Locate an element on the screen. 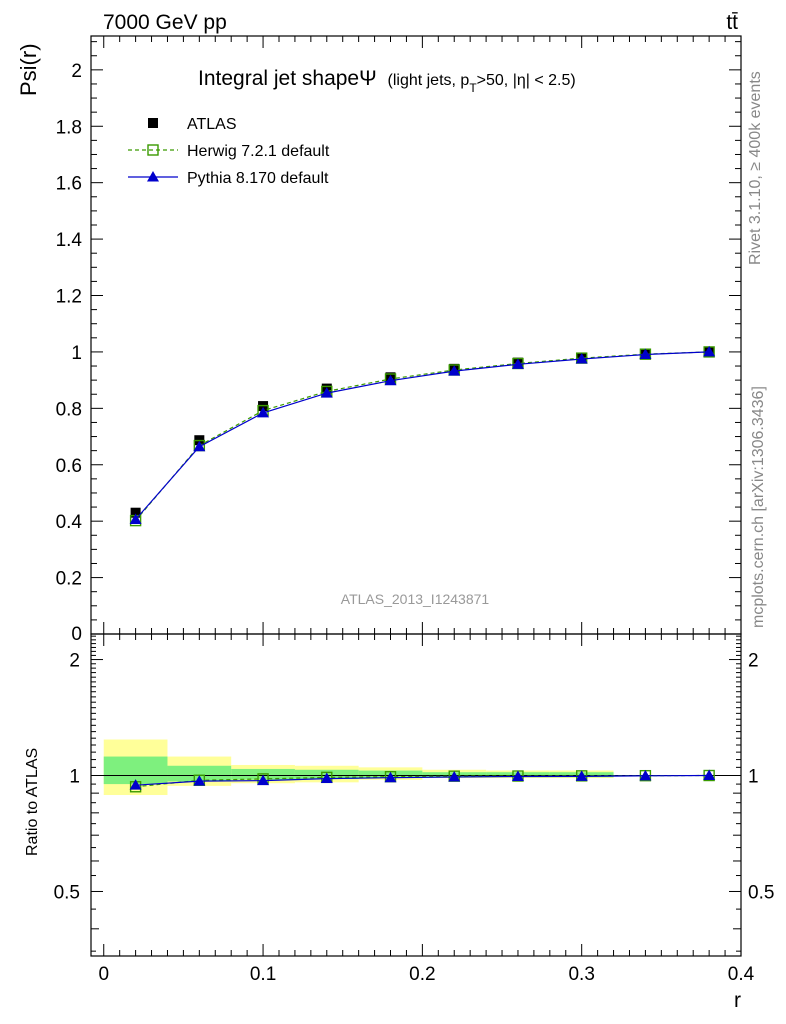 This screenshot has width=786, height=1024. chart-title-tail: >50, |η| < 2.5) is located at coordinates (526, 80).